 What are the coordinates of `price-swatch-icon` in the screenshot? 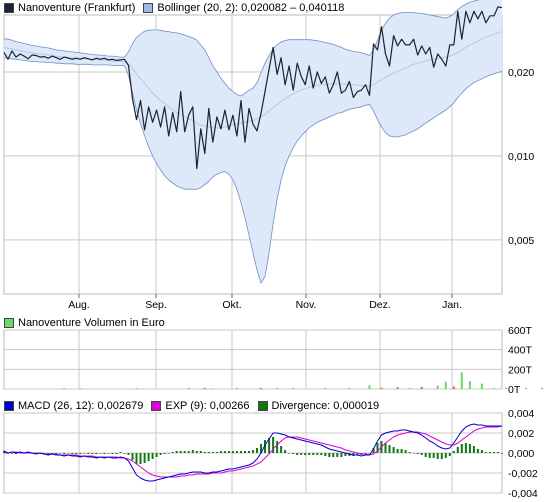 It's located at (9, 8).